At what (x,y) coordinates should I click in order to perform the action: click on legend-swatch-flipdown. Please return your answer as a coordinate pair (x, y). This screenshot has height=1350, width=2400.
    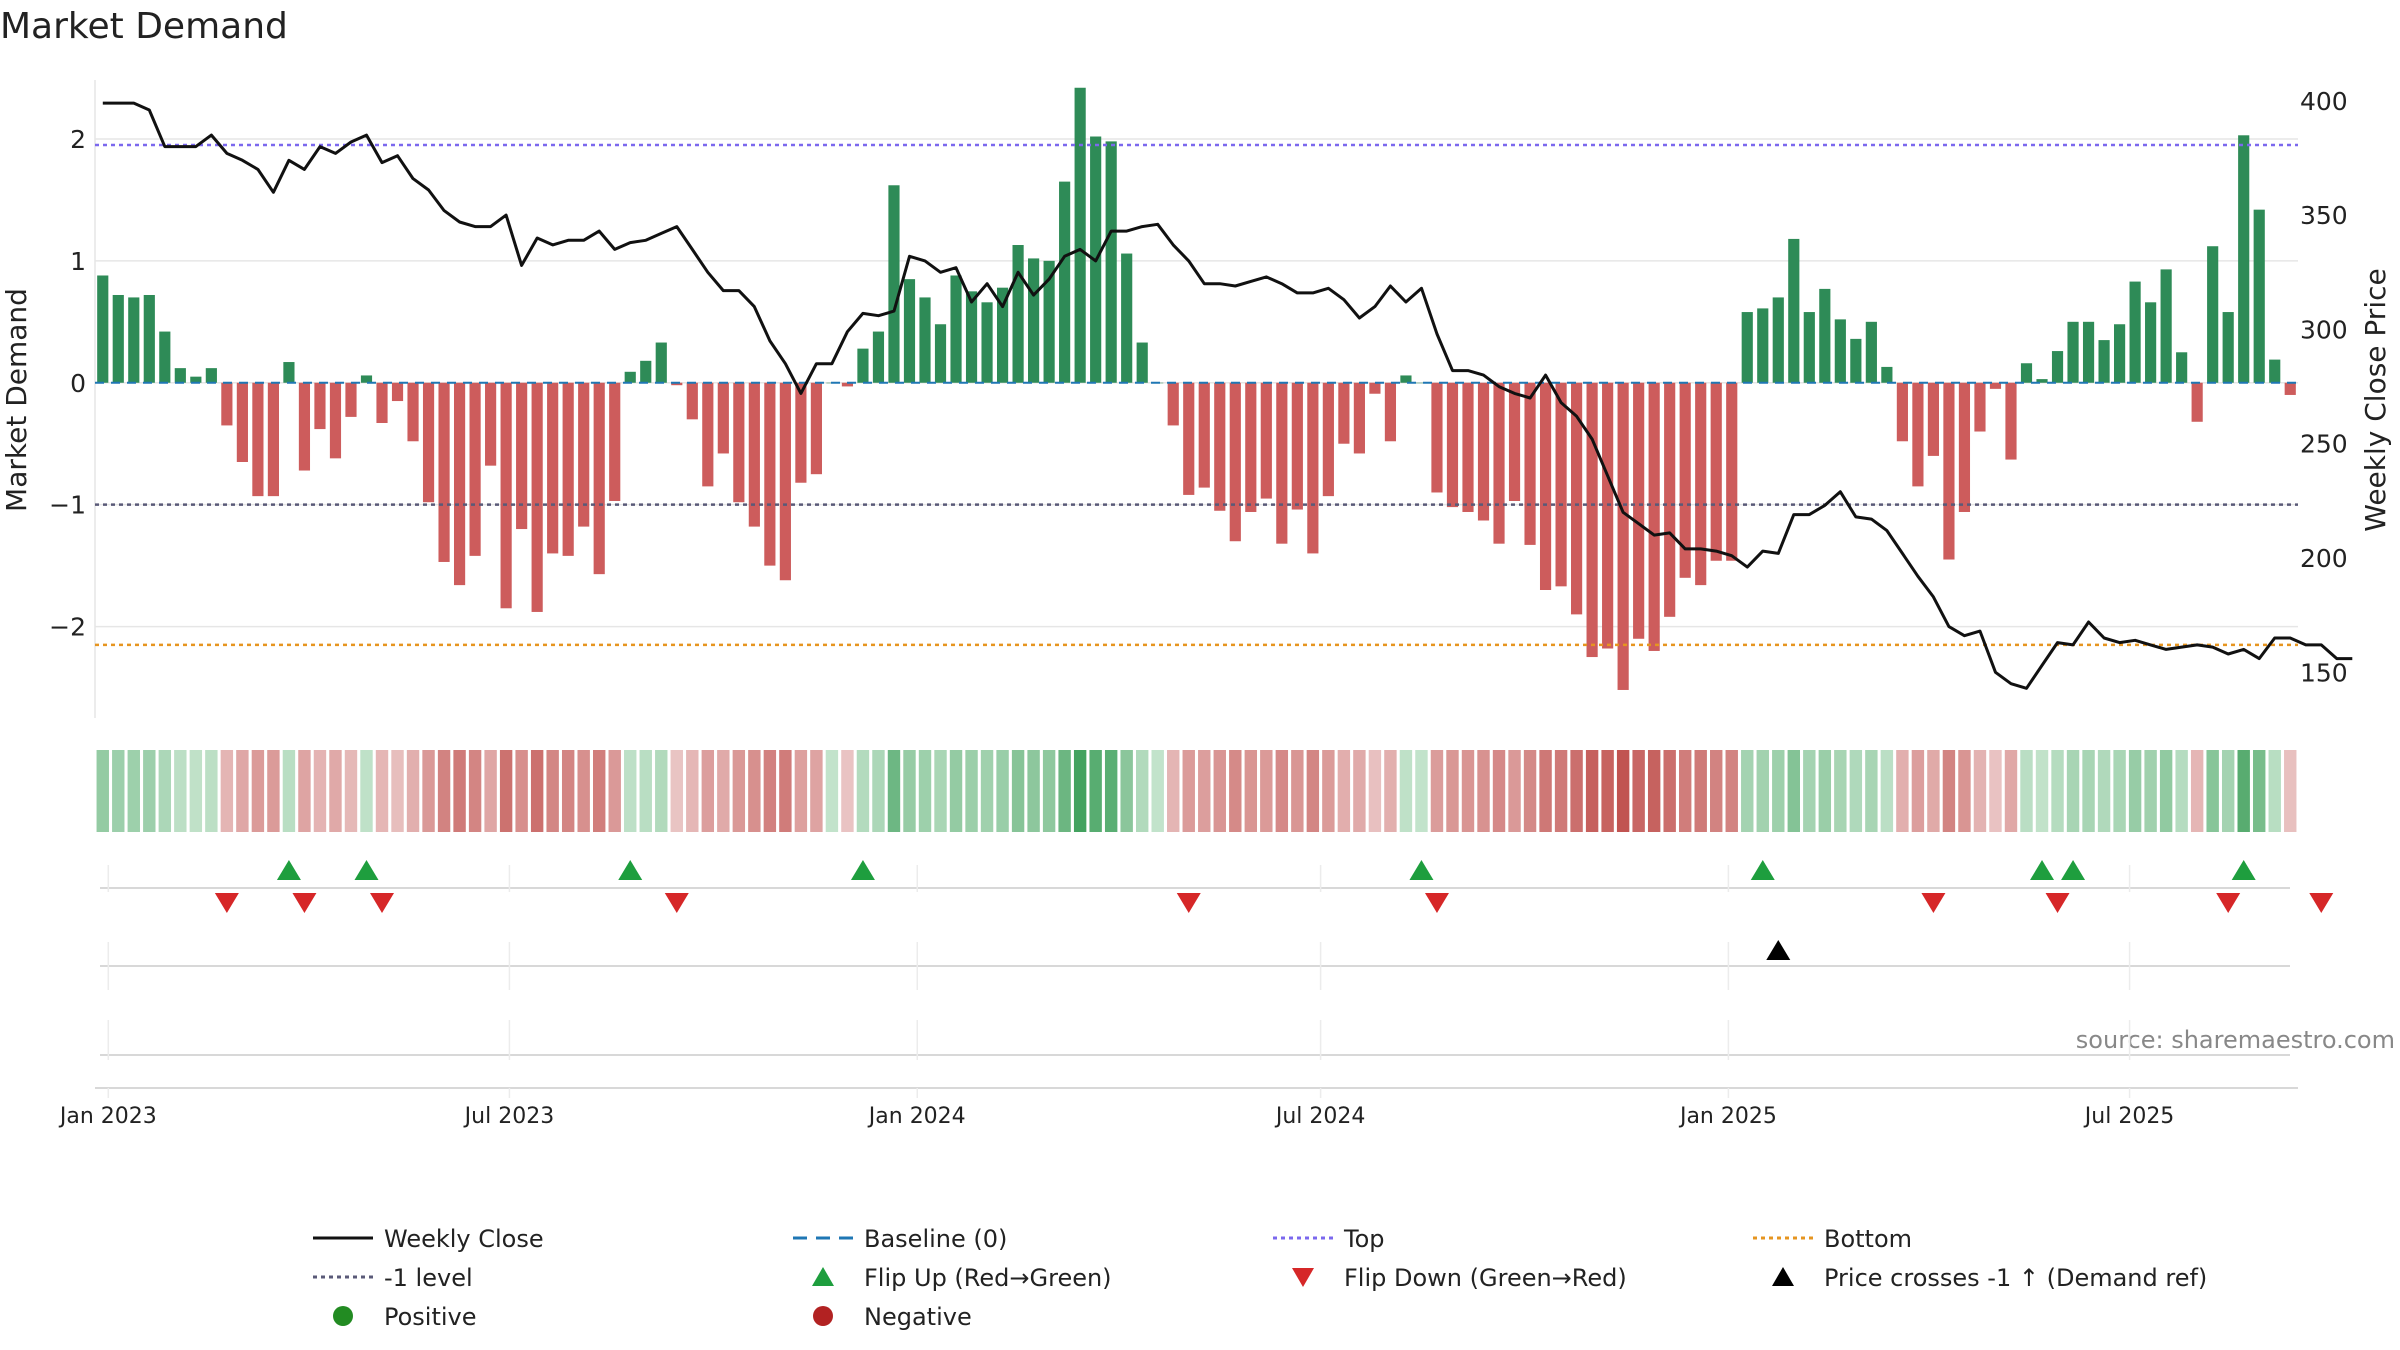
    Looking at the image, I should click on (1303, 1277).